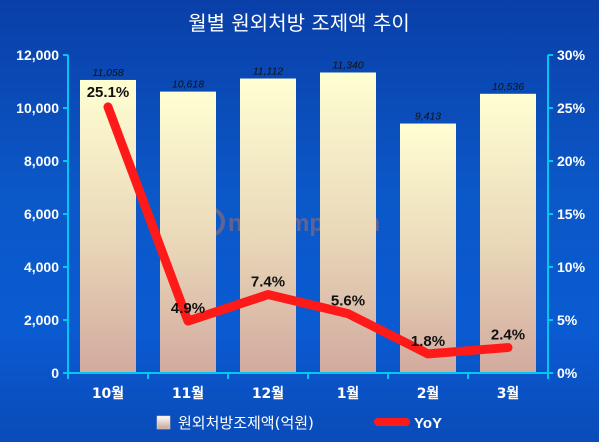 The width and height of the screenshot is (599, 442). What do you see at coordinates (571, 55) in the screenshot?
I see `y-tick-label-right: 30%` at bounding box center [571, 55].